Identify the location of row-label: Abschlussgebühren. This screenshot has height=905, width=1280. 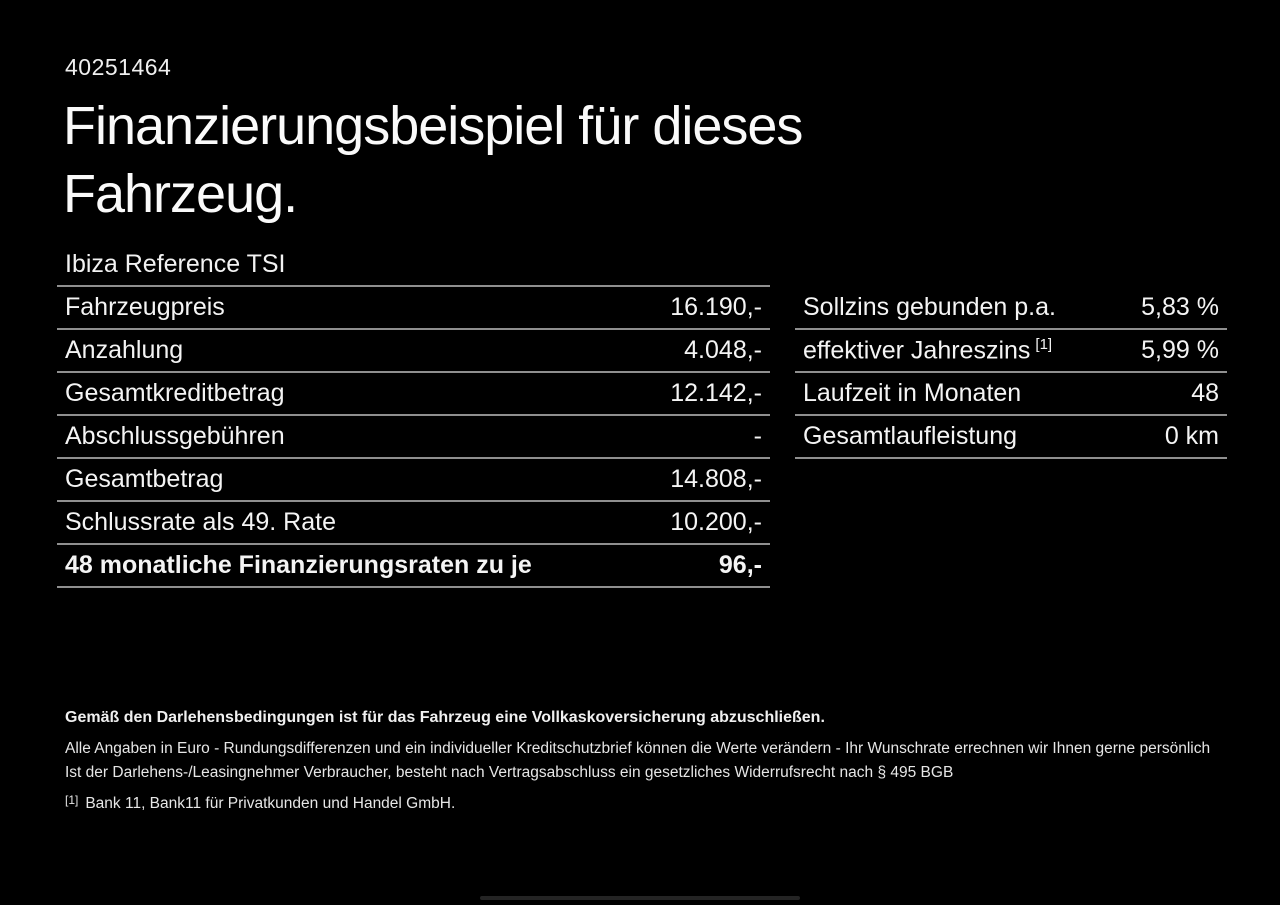
(175, 436).